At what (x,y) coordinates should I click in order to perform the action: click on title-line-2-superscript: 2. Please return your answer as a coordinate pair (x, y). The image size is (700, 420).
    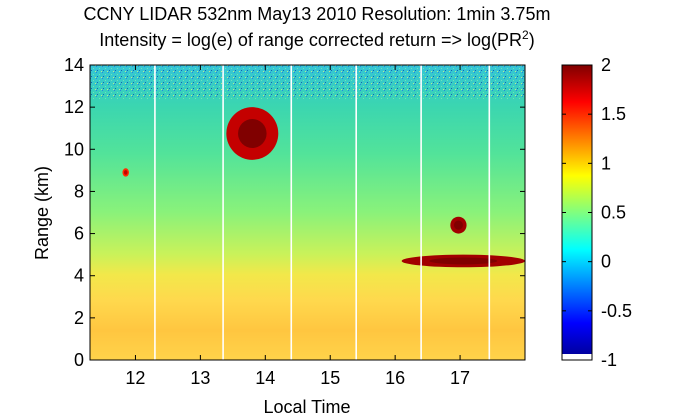
    Looking at the image, I should click on (525, 35).